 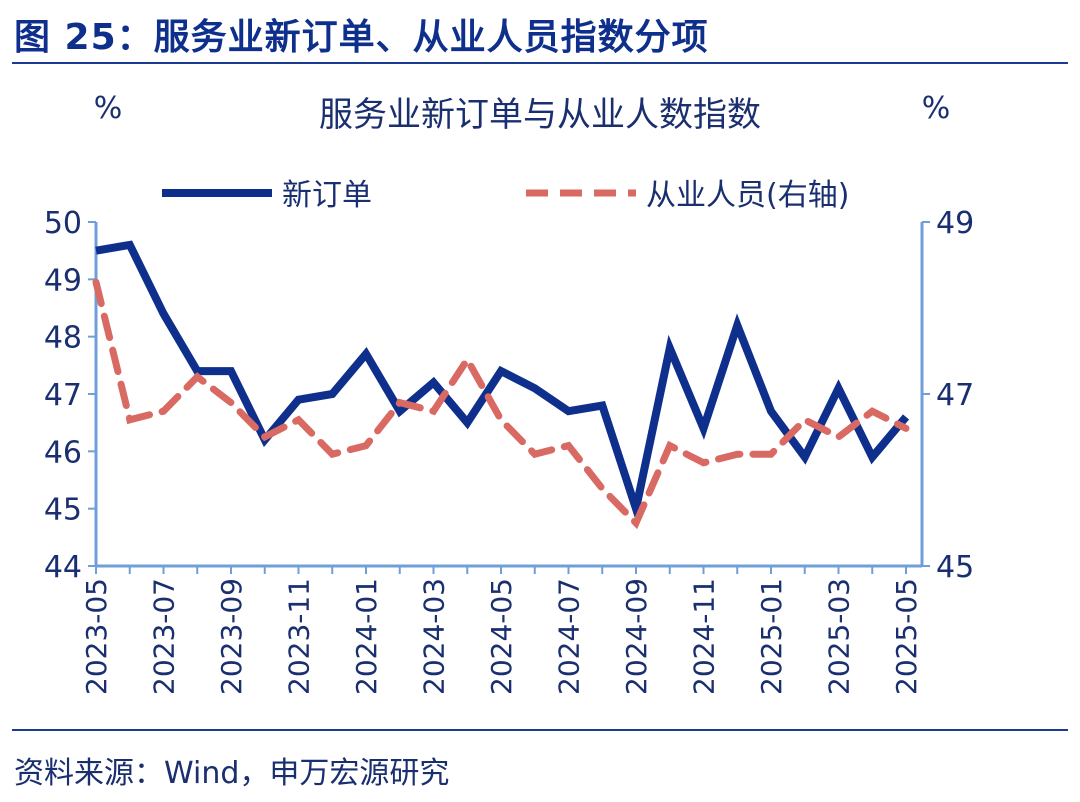 What do you see at coordinates (747, 195) in the screenshot?
I see `legend-label-employment: 从业人员(右轴)` at bounding box center [747, 195].